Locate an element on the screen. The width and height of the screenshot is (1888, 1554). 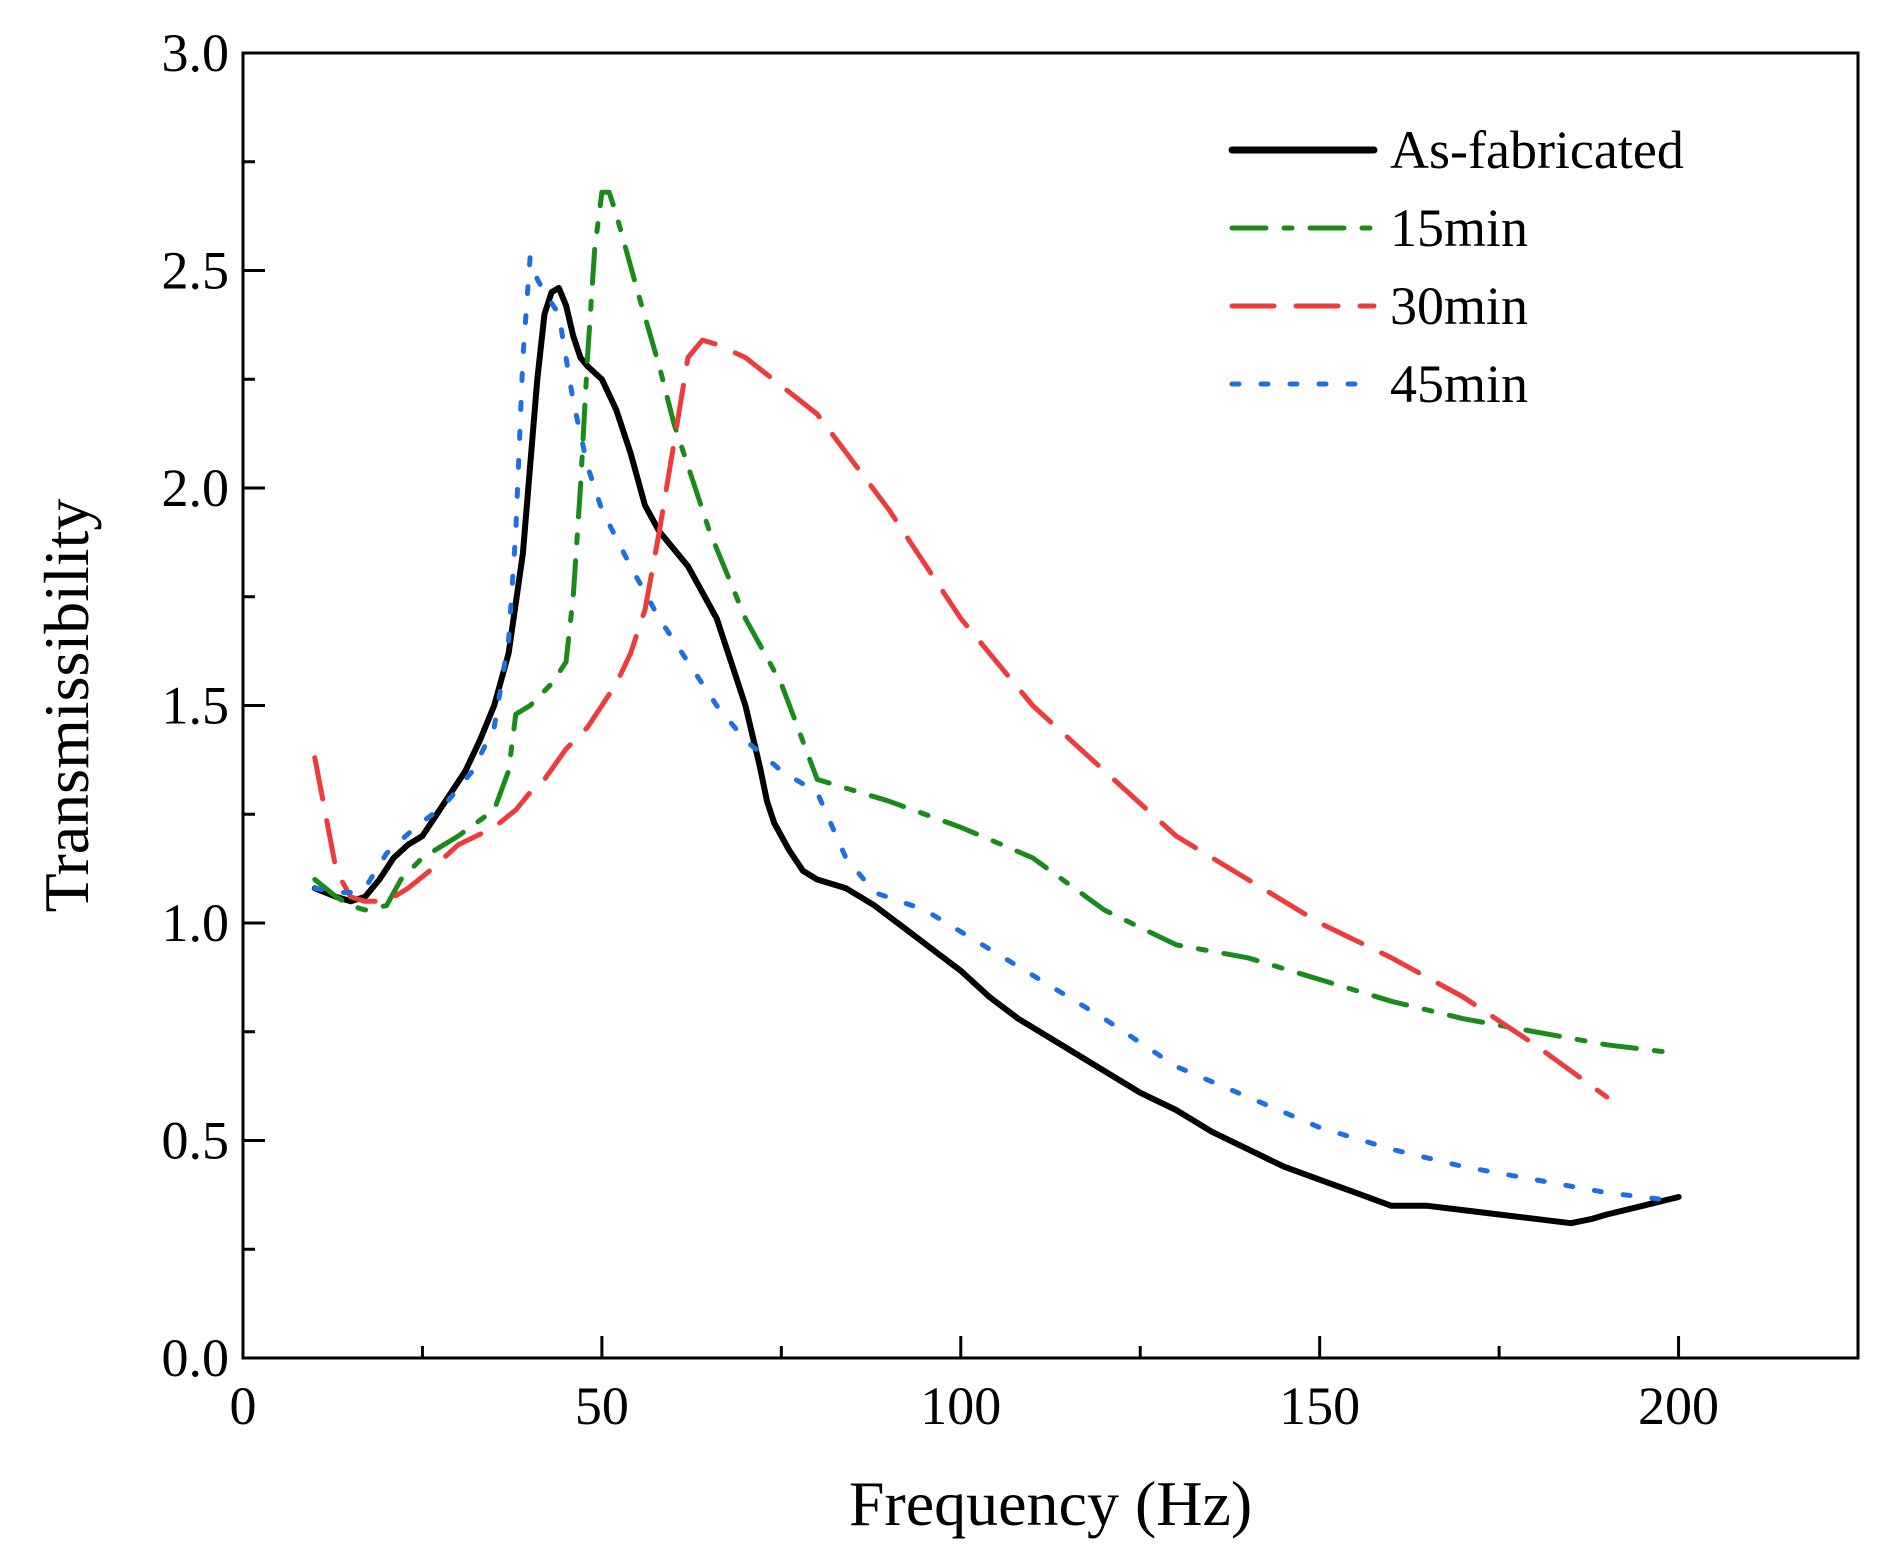
x-axis-title: Frequency (Hz) is located at coordinates (1050, 1503).